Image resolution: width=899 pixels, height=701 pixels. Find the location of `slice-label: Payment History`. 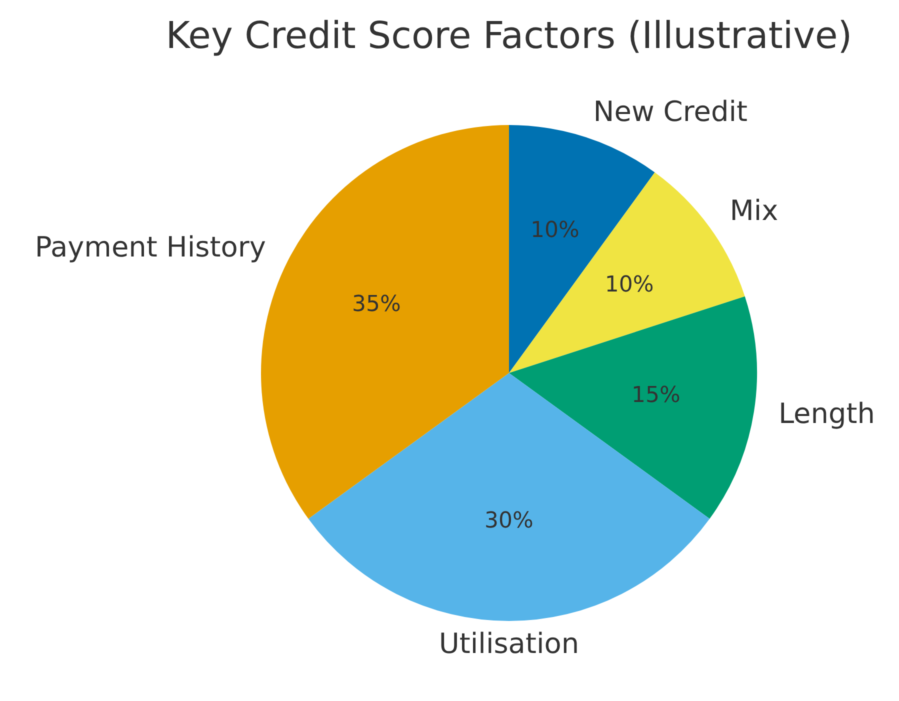

slice-label: Payment History is located at coordinates (150, 247).